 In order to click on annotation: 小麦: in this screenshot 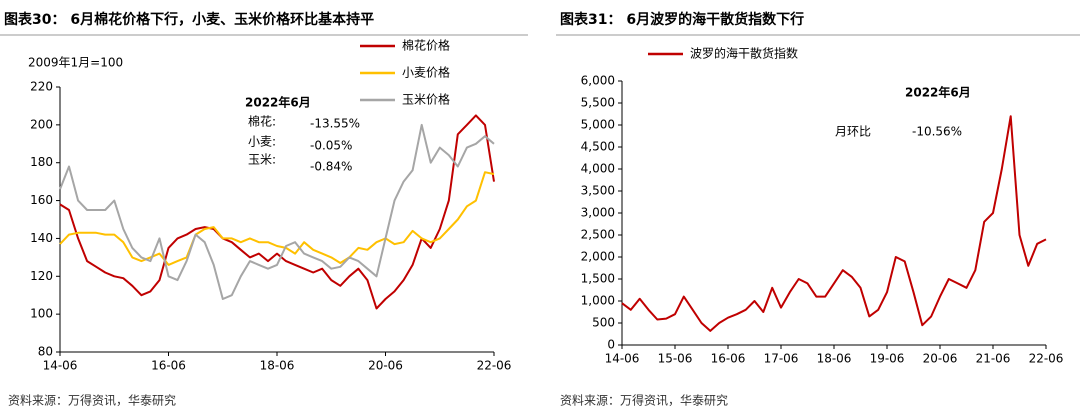, I will do `click(262, 142)`.